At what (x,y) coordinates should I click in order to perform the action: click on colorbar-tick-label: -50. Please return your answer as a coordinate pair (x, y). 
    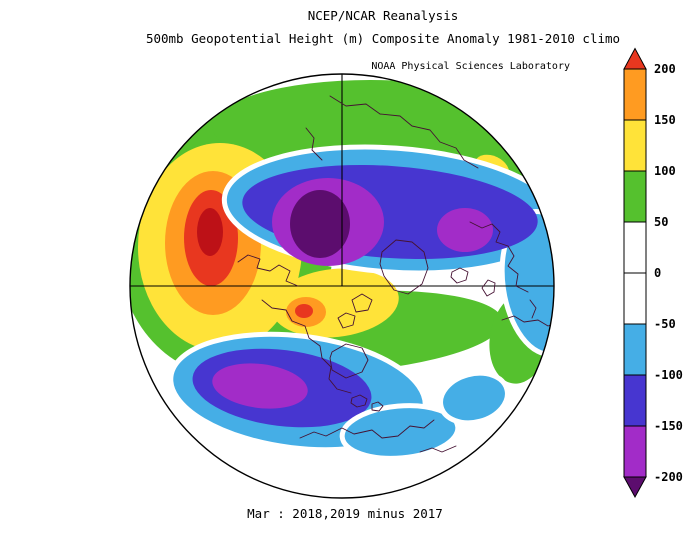
    Looking at the image, I should click on (665, 324).